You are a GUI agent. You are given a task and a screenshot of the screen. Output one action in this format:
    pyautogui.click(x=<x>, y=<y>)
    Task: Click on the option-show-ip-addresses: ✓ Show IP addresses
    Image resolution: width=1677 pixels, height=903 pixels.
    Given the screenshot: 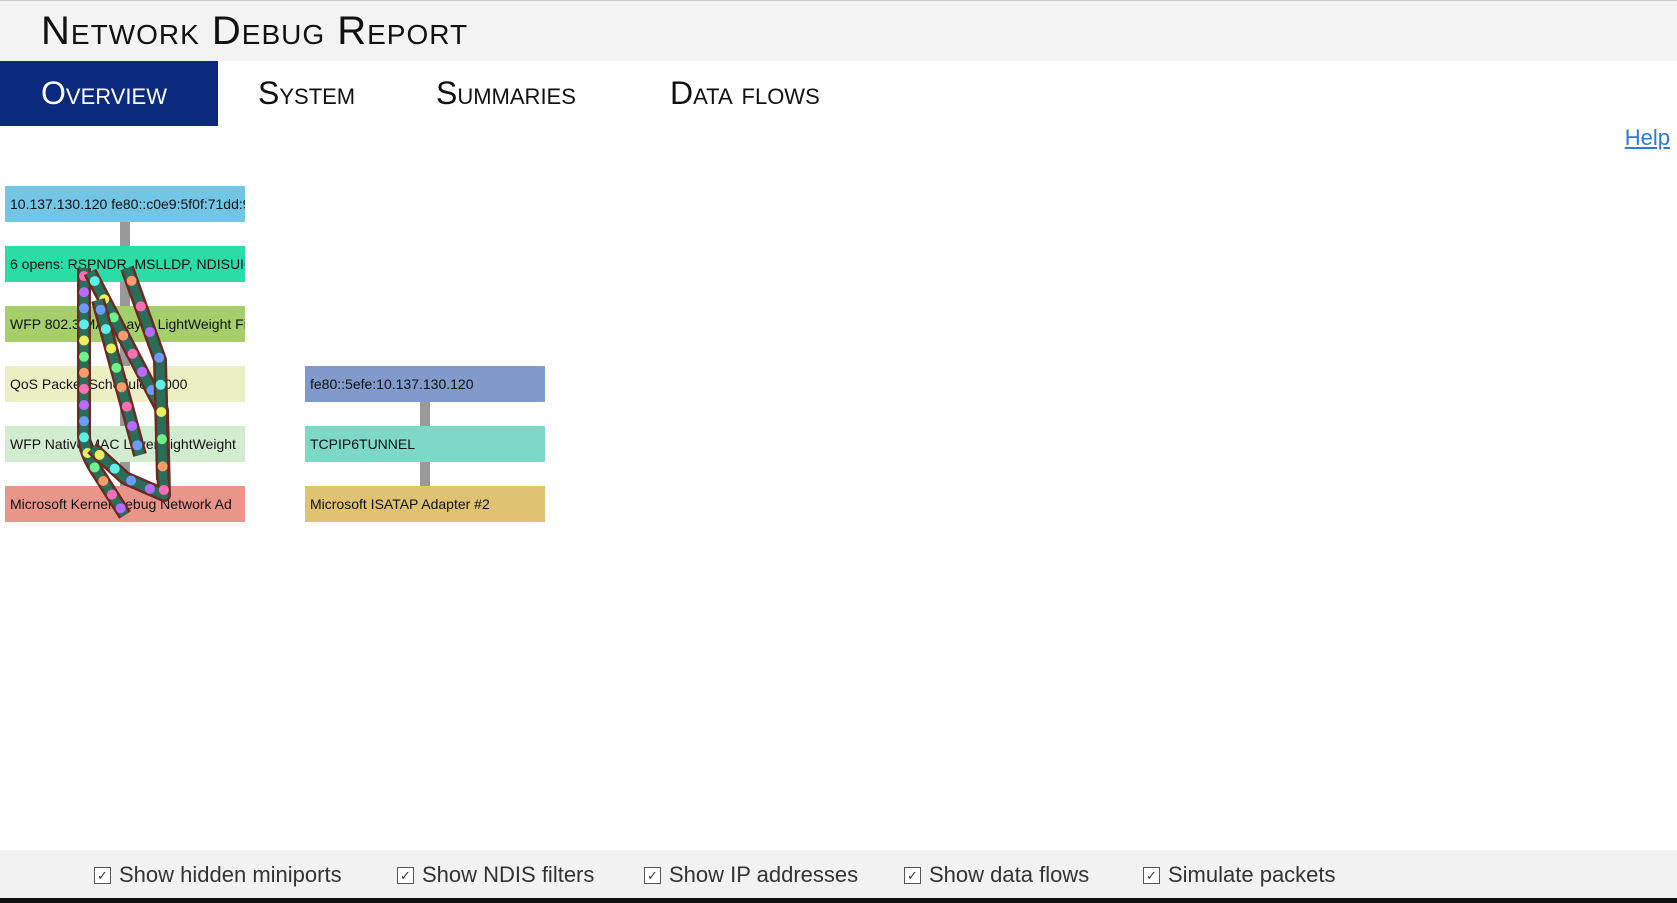 What is the action you would take?
    pyautogui.click(x=751, y=875)
    